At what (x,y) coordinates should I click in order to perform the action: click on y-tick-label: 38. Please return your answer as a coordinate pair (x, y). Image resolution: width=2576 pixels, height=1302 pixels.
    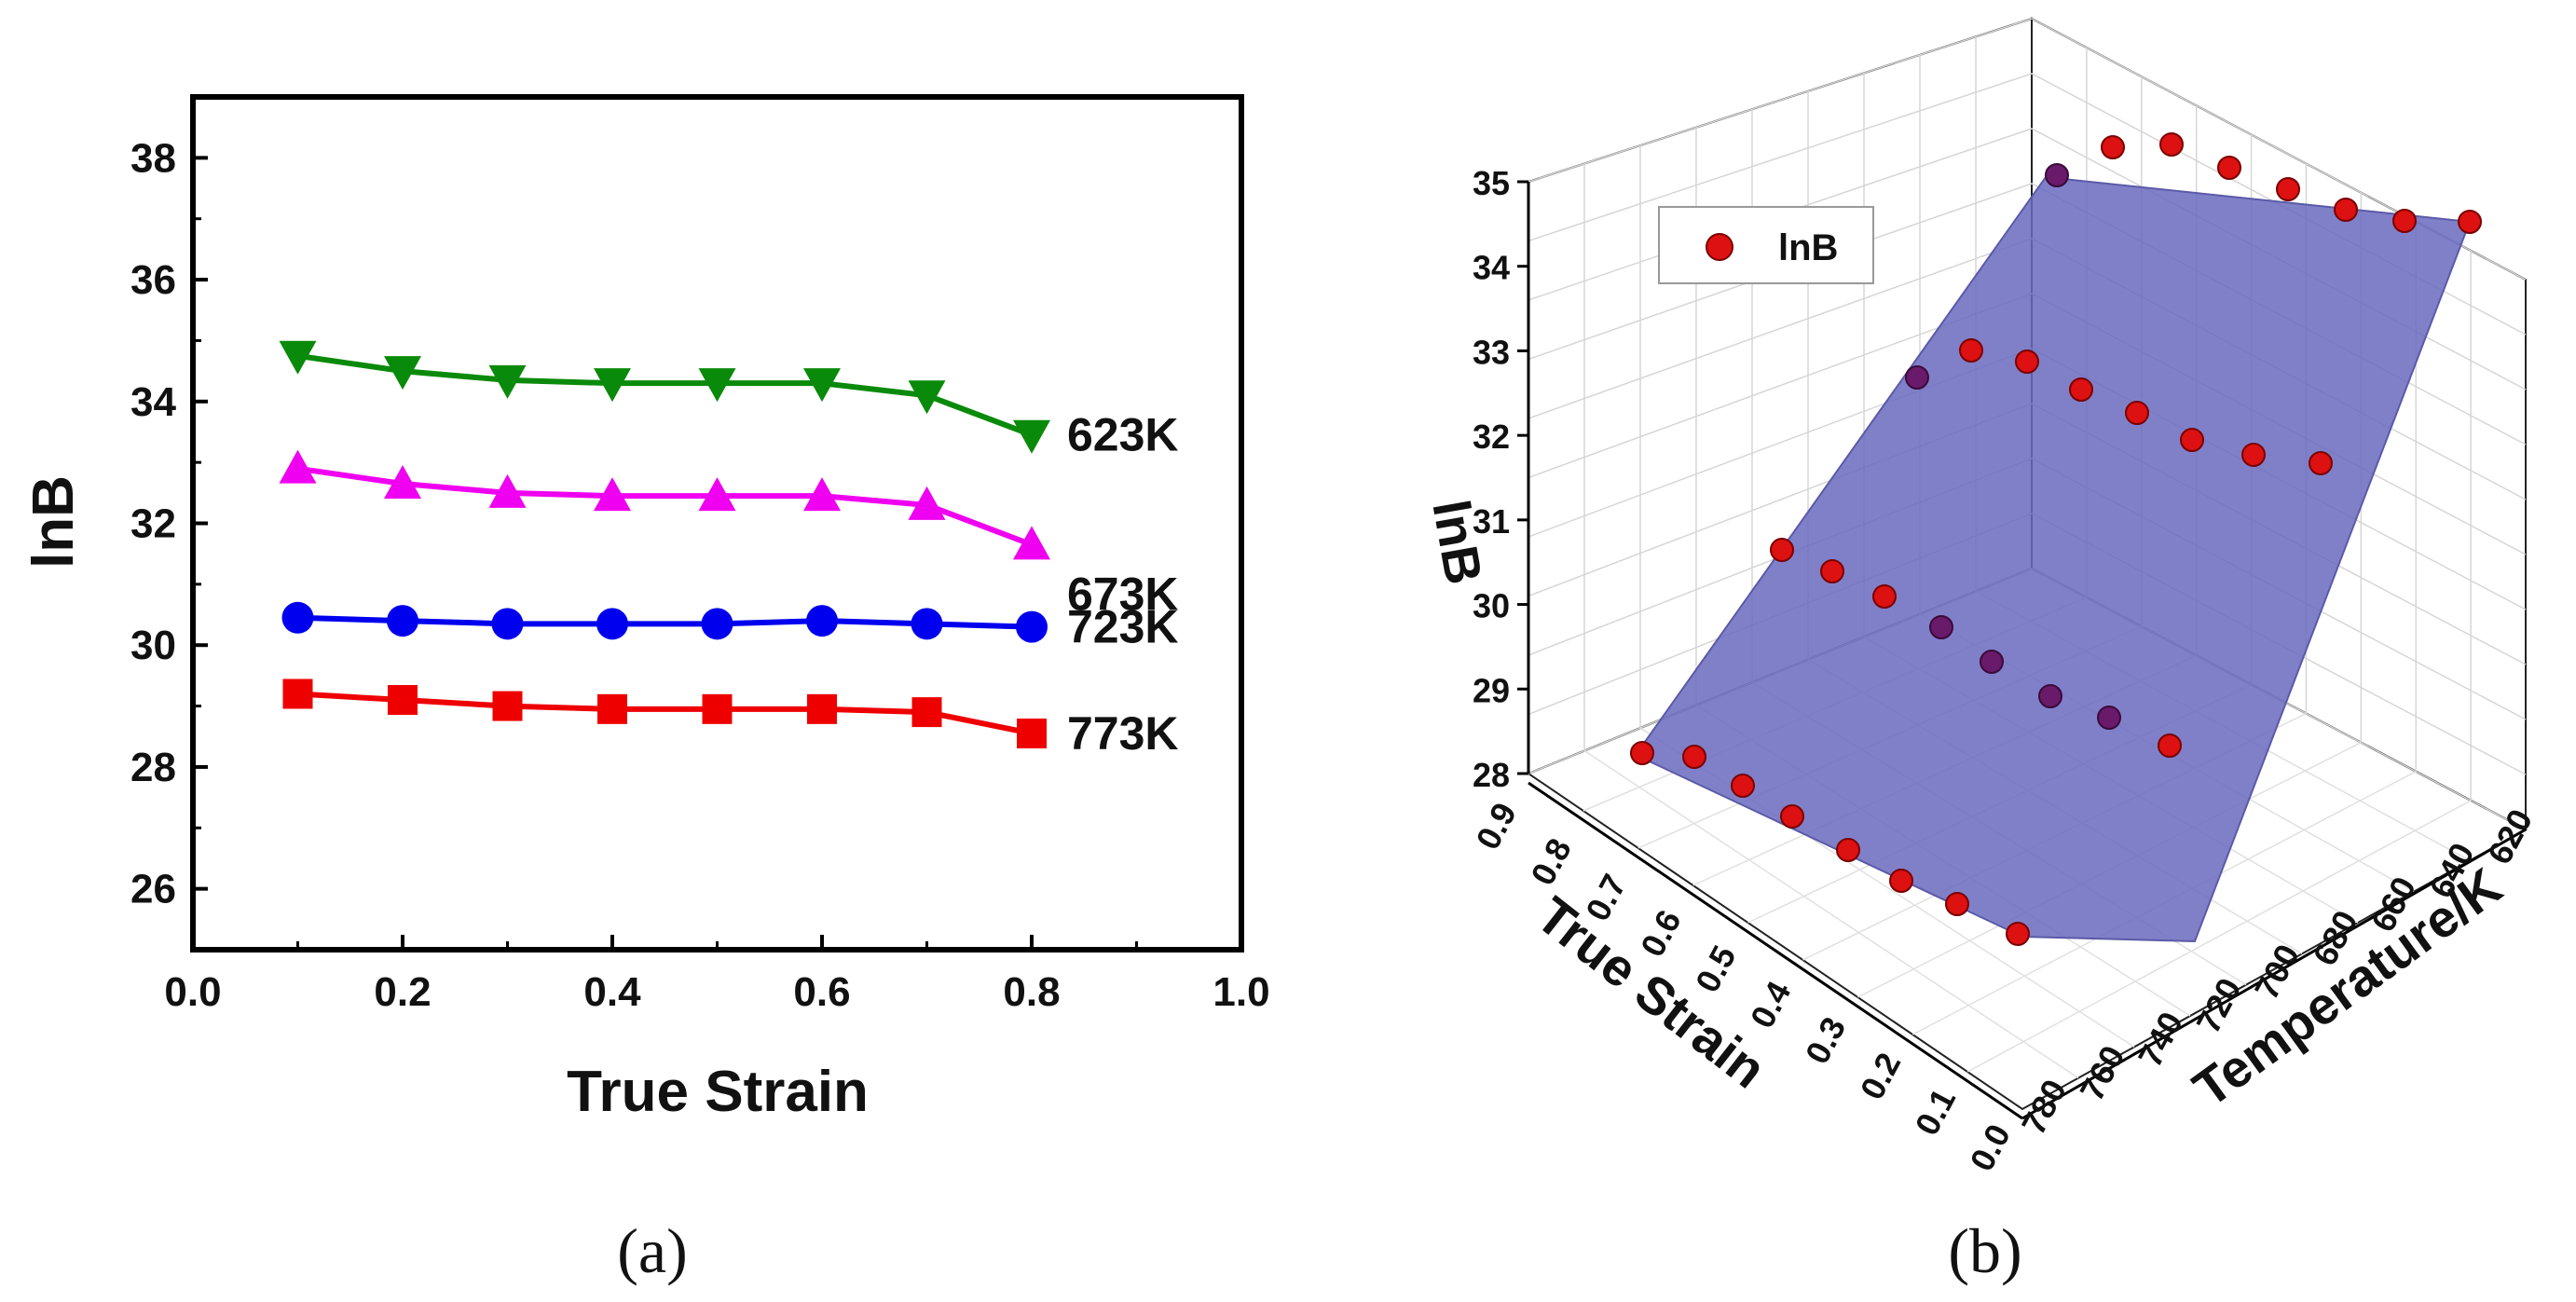
    Looking at the image, I should click on (153, 158).